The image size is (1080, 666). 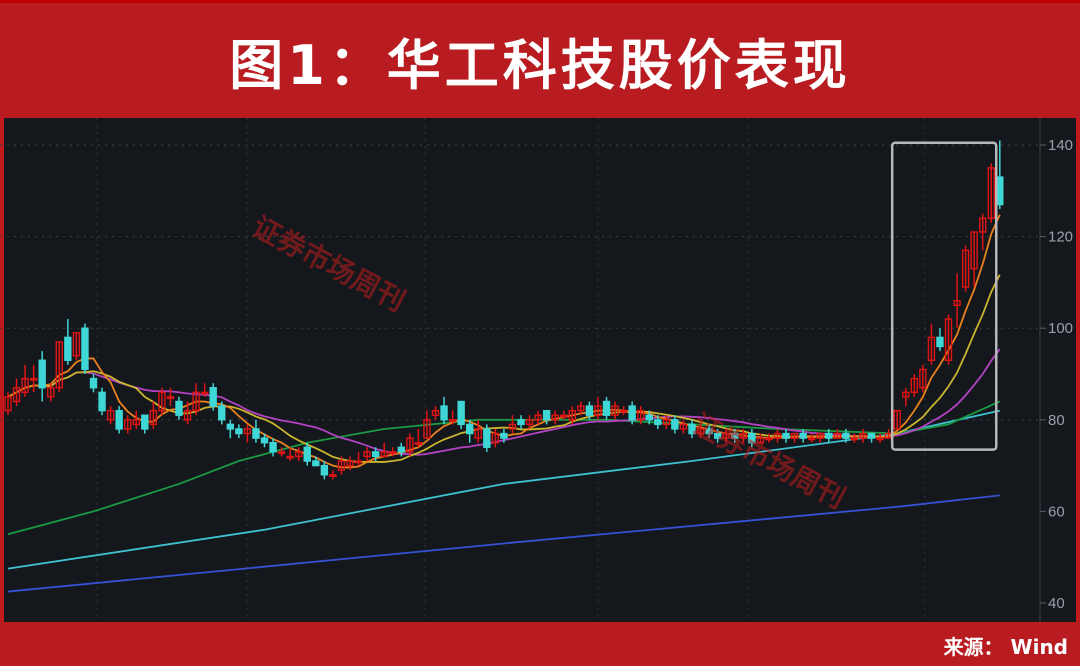 What do you see at coordinates (503, 543) in the screenshot?
I see `ma250-line` at bounding box center [503, 543].